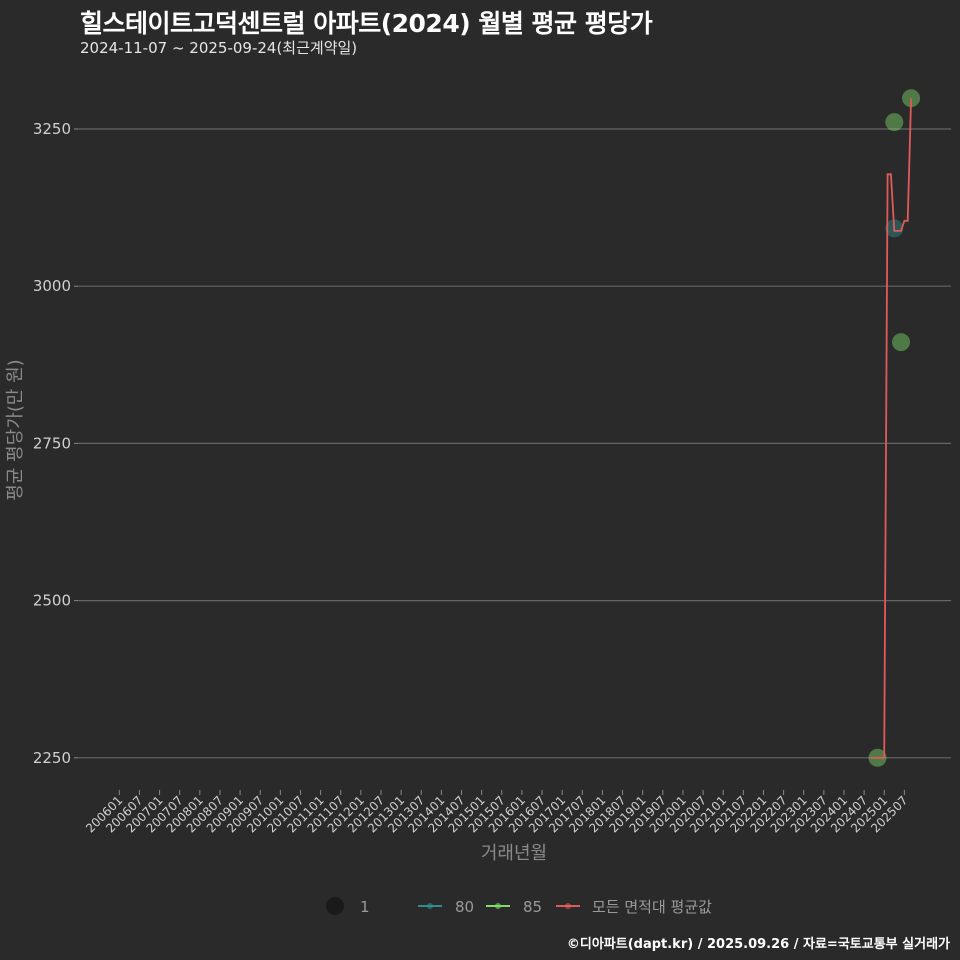 The height and width of the screenshot is (960, 960). What do you see at coordinates (532, 907) in the screenshot?
I see `legend-label: 85` at bounding box center [532, 907].